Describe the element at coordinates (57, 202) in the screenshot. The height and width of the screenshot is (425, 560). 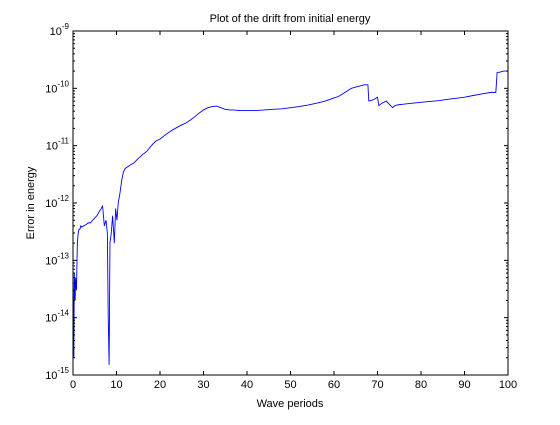
I see `y-tick-label: 10-12` at that location.